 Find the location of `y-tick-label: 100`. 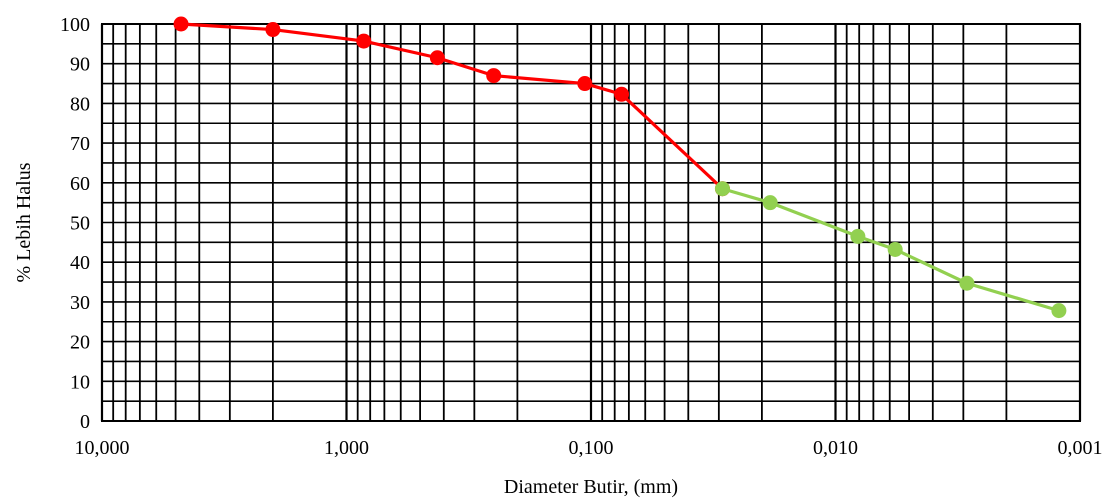

y-tick-label: 100 is located at coordinates (75, 25).